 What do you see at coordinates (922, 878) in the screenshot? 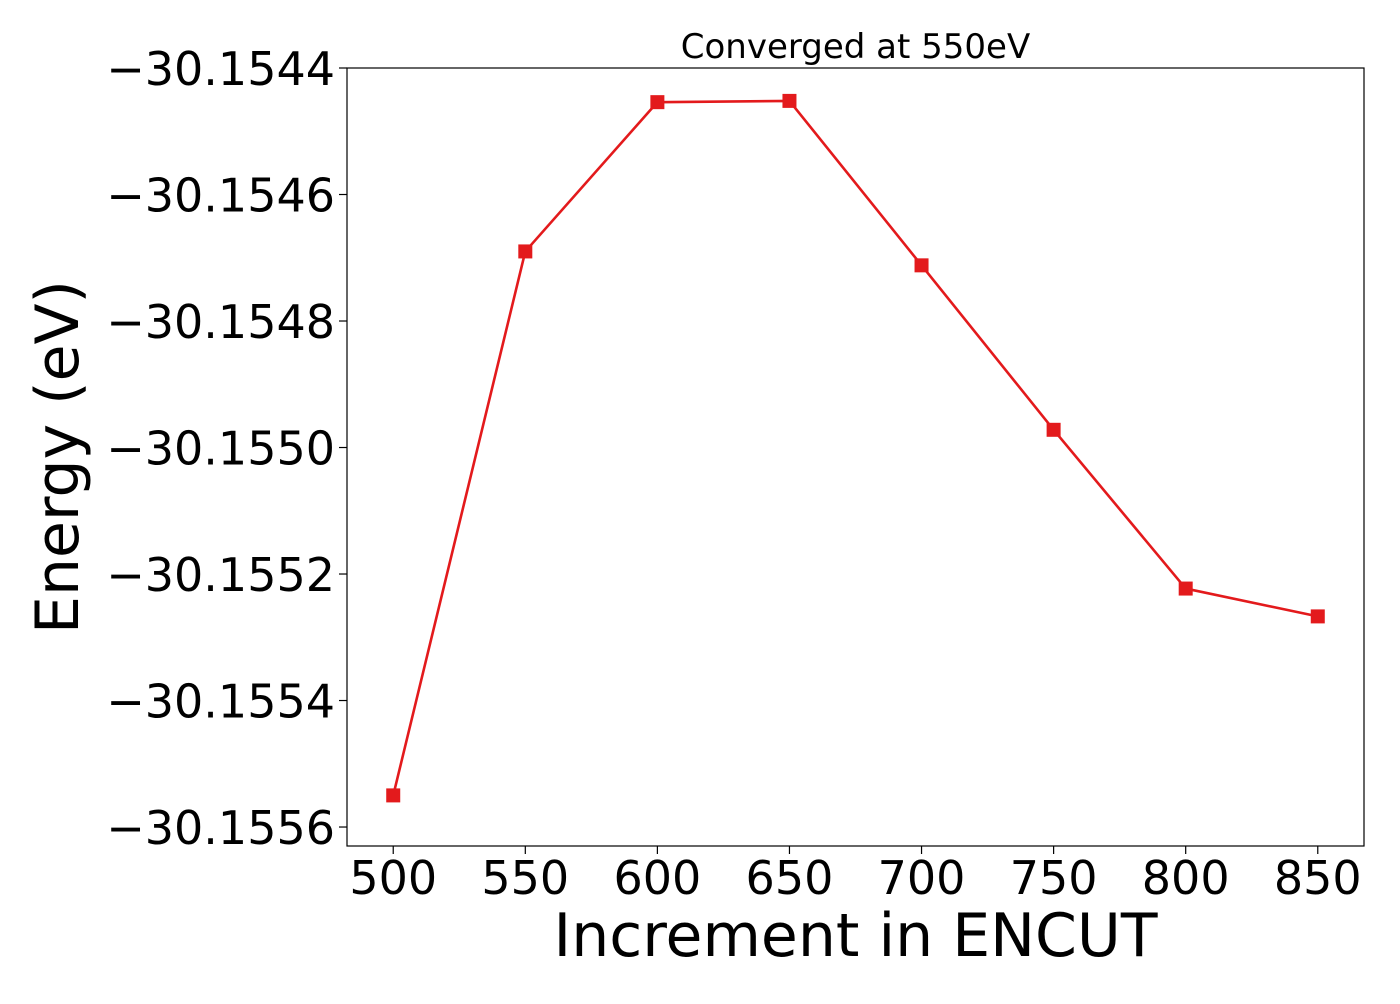
I see `x-tick-label: 700` at bounding box center [922, 878].